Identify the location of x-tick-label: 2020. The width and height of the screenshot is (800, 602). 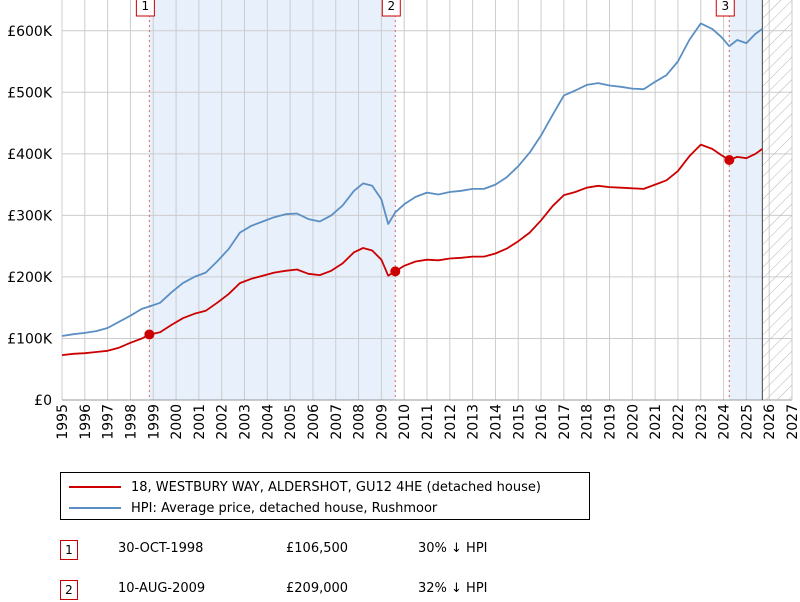
(633, 422).